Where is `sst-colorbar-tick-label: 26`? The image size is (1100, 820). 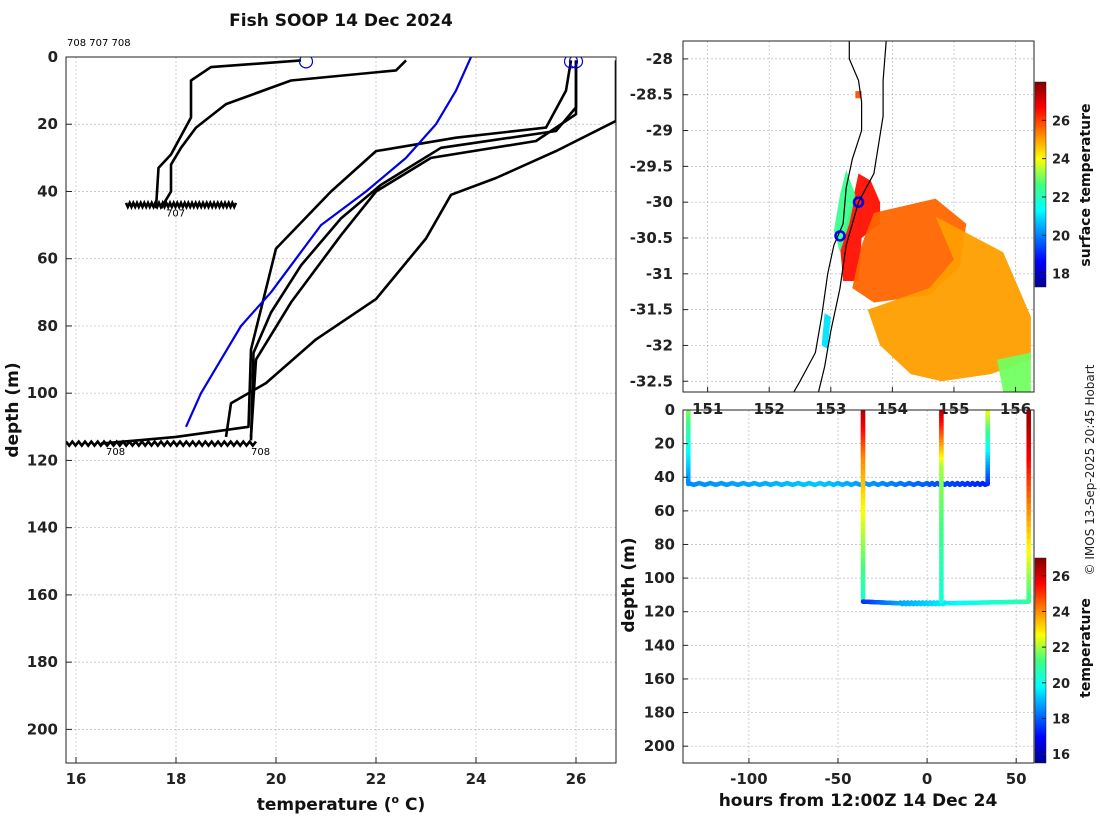
sst-colorbar-tick-label: 26 is located at coordinates (1061, 121).